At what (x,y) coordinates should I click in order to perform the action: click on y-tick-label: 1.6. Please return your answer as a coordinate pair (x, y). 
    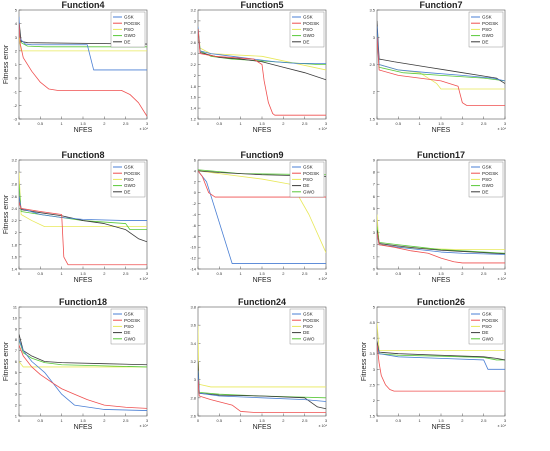
    Looking at the image, I should click on (14, 256).